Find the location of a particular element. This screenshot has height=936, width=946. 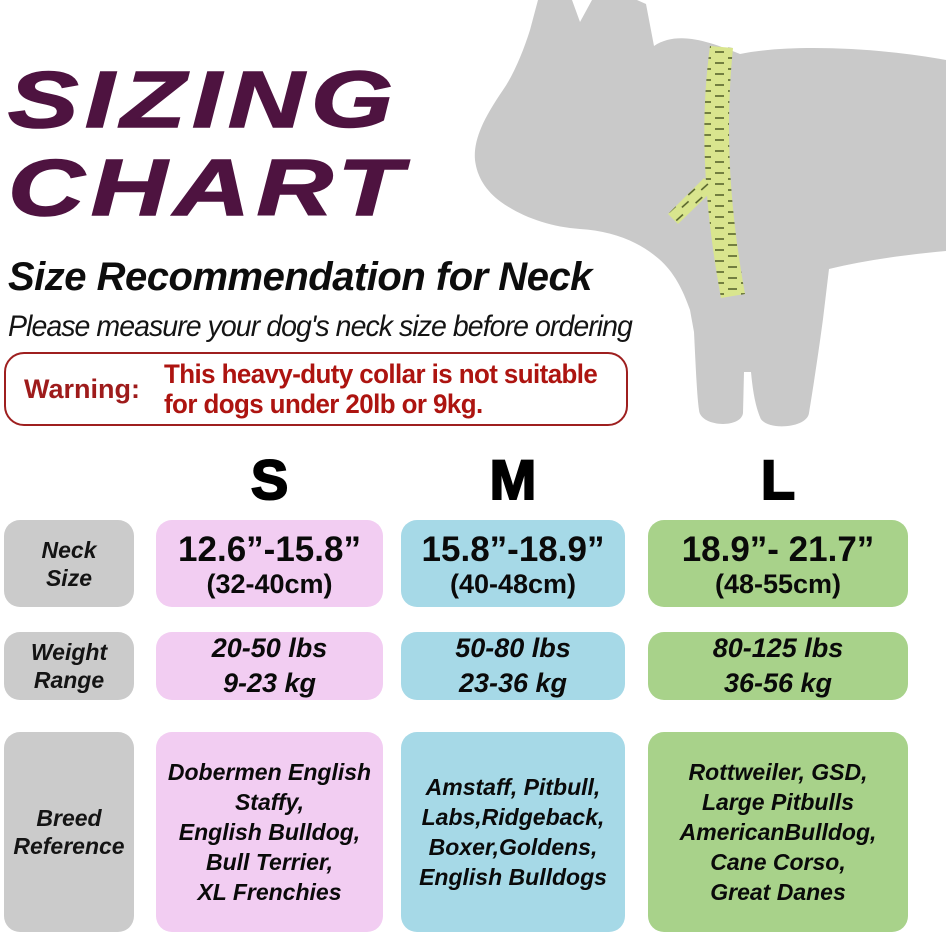

row-label-weight-range: Weight Range is located at coordinates (69, 666).